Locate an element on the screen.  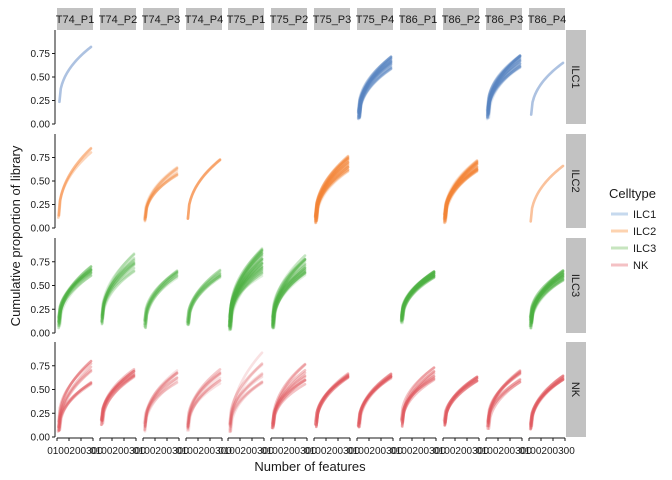
legend-title: Celltype is located at coordinates (632, 193).